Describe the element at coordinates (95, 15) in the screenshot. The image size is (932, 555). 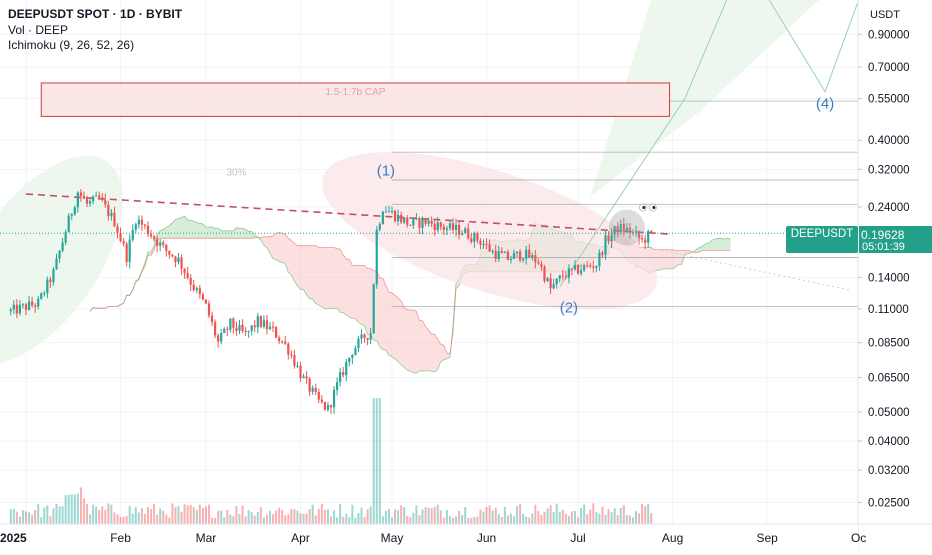
I see `chart-title: DEEPUSDT SPOT · 1D · BYBIT` at that location.